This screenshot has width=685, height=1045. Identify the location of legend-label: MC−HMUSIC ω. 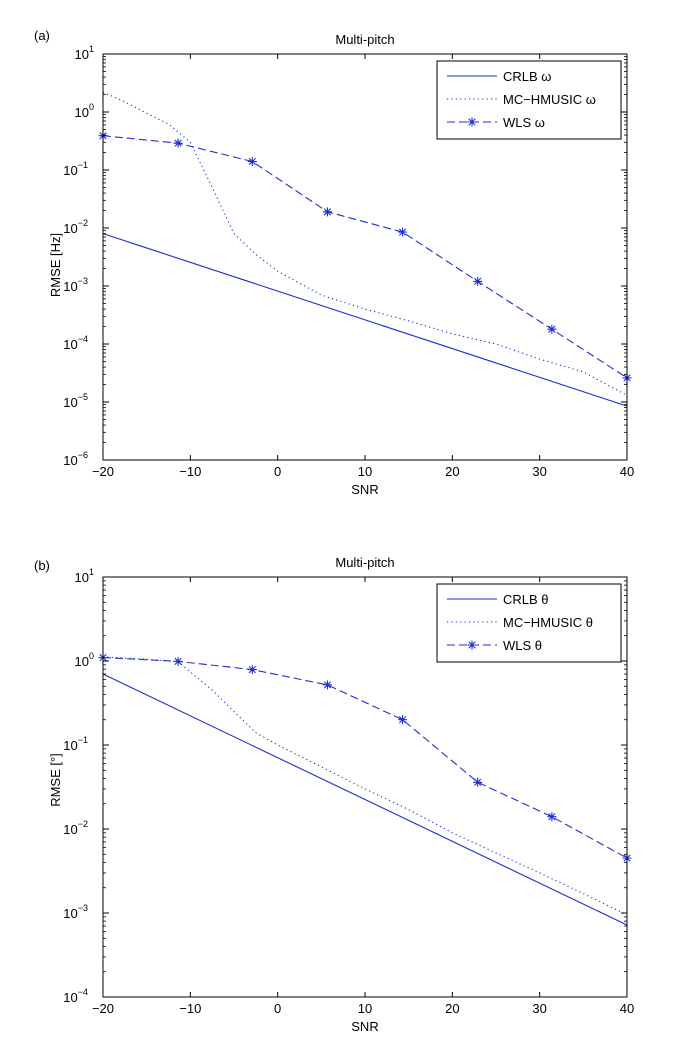
(549, 99).